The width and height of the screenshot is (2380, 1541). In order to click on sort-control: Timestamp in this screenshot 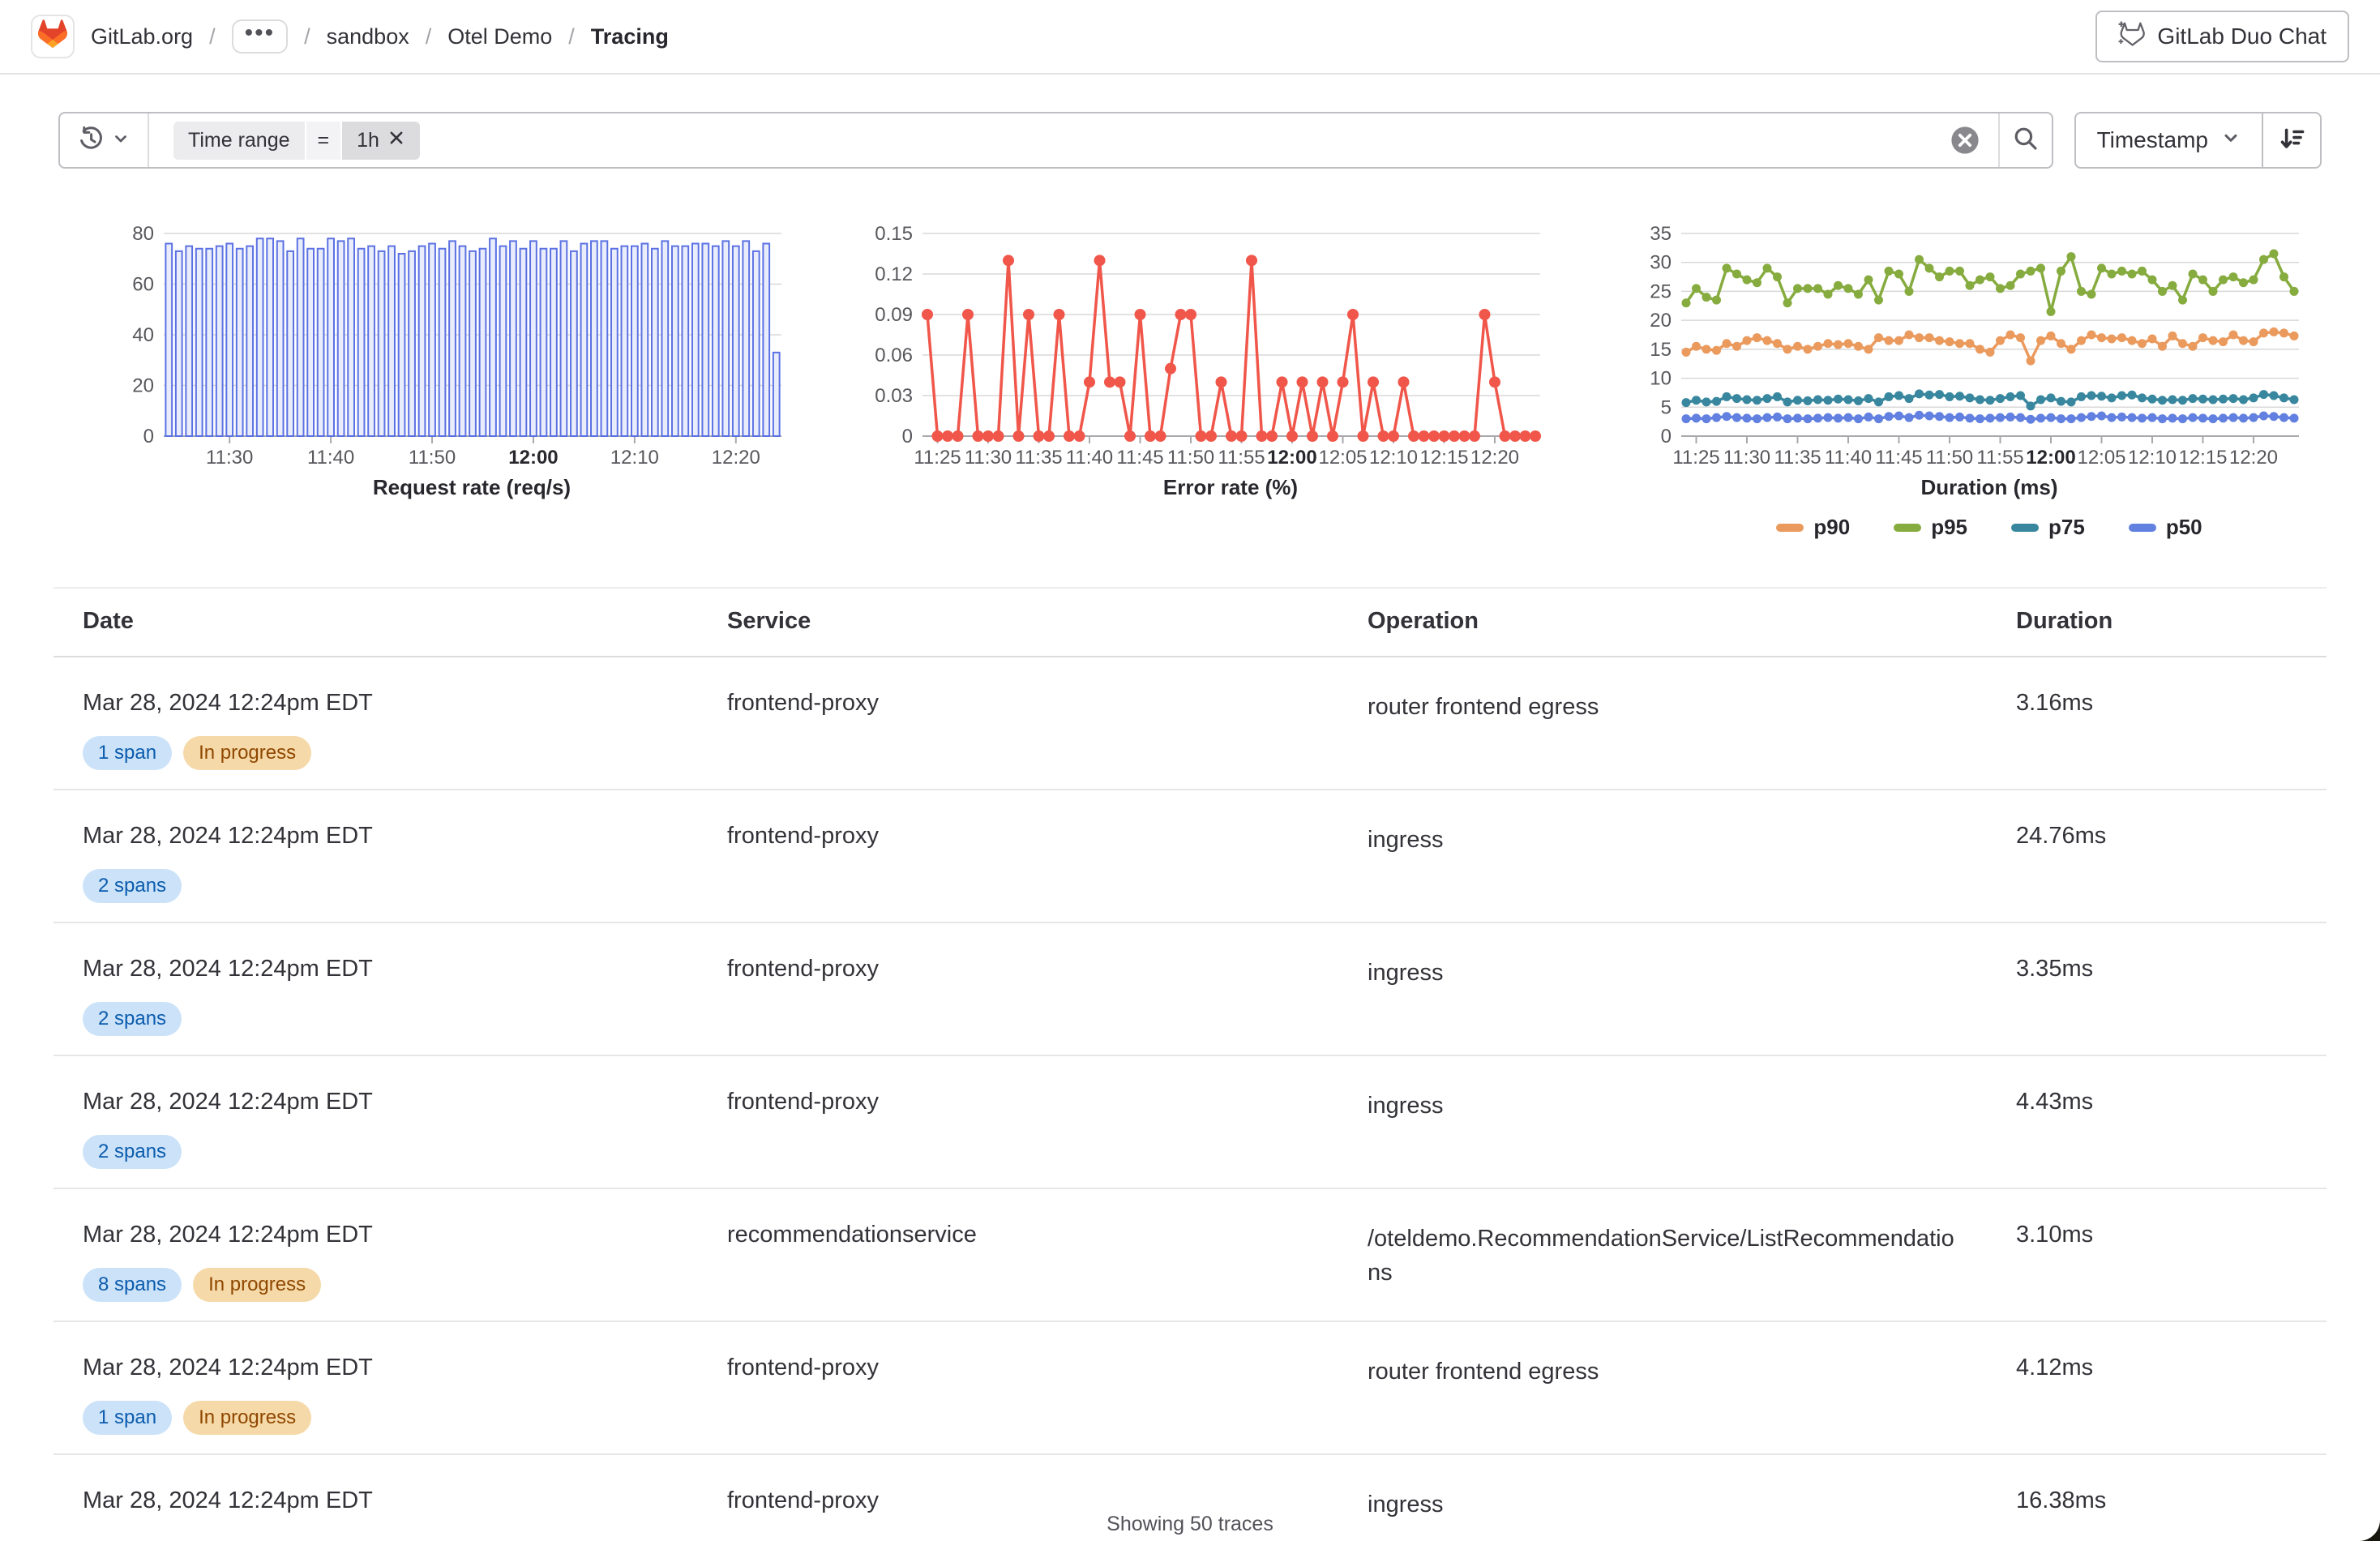, I will do `click(2198, 140)`.